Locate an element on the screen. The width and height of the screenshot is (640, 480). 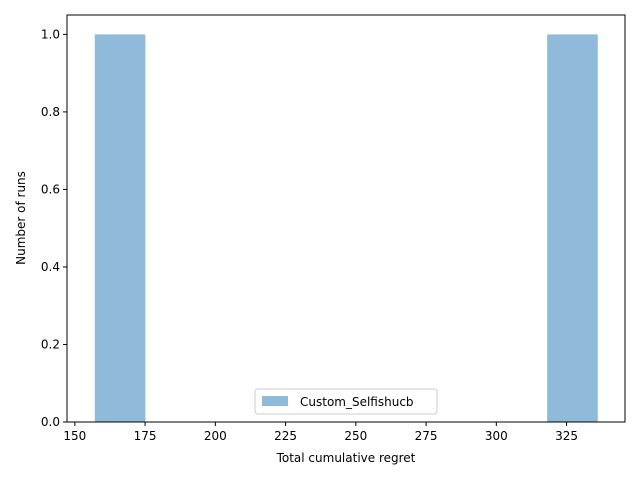
x-tick-label-2: 200 is located at coordinates (215, 436).